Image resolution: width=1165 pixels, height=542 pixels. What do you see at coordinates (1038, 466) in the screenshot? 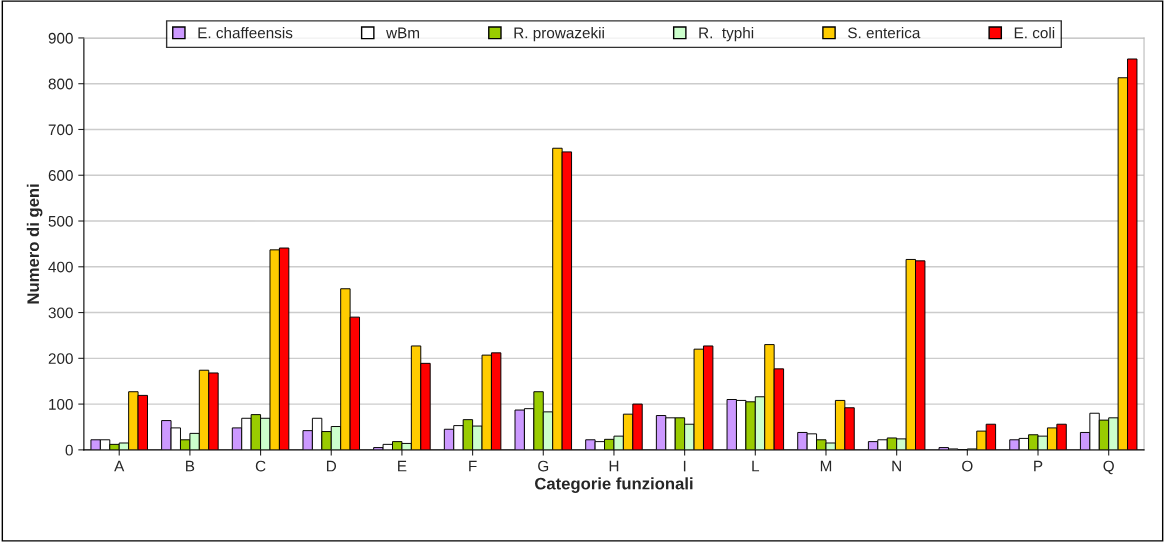
I see `x-tick-label: P` at bounding box center [1038, 466].